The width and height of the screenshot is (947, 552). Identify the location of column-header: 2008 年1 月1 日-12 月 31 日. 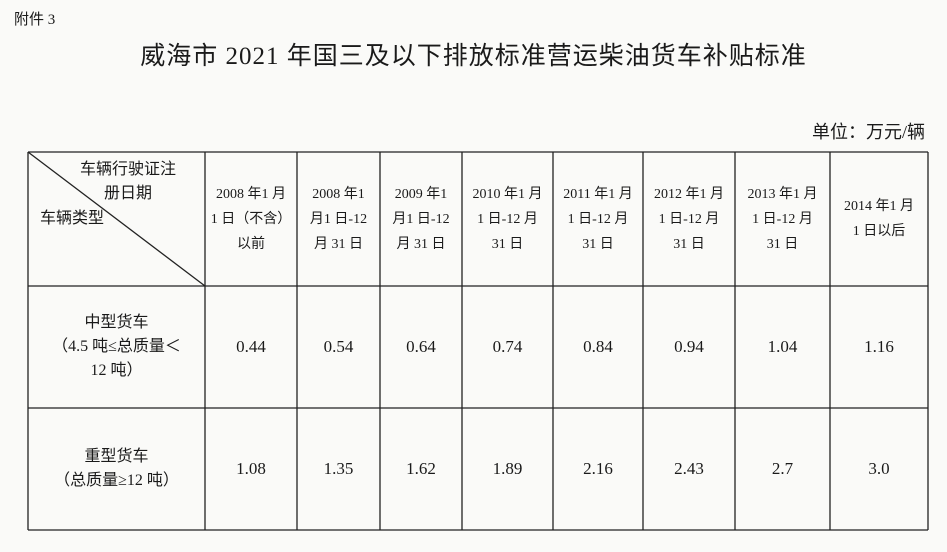
(338, 219).